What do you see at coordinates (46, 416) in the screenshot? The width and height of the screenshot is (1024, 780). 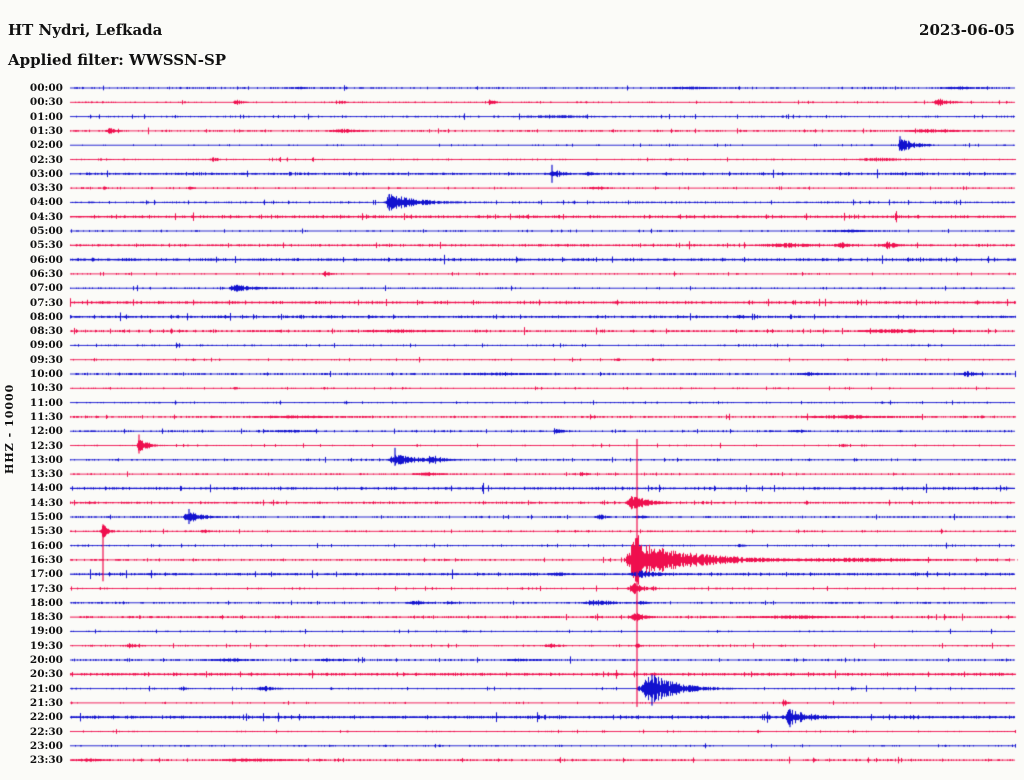 I see `time-label: 11:30` at bounding box center [46, 416].